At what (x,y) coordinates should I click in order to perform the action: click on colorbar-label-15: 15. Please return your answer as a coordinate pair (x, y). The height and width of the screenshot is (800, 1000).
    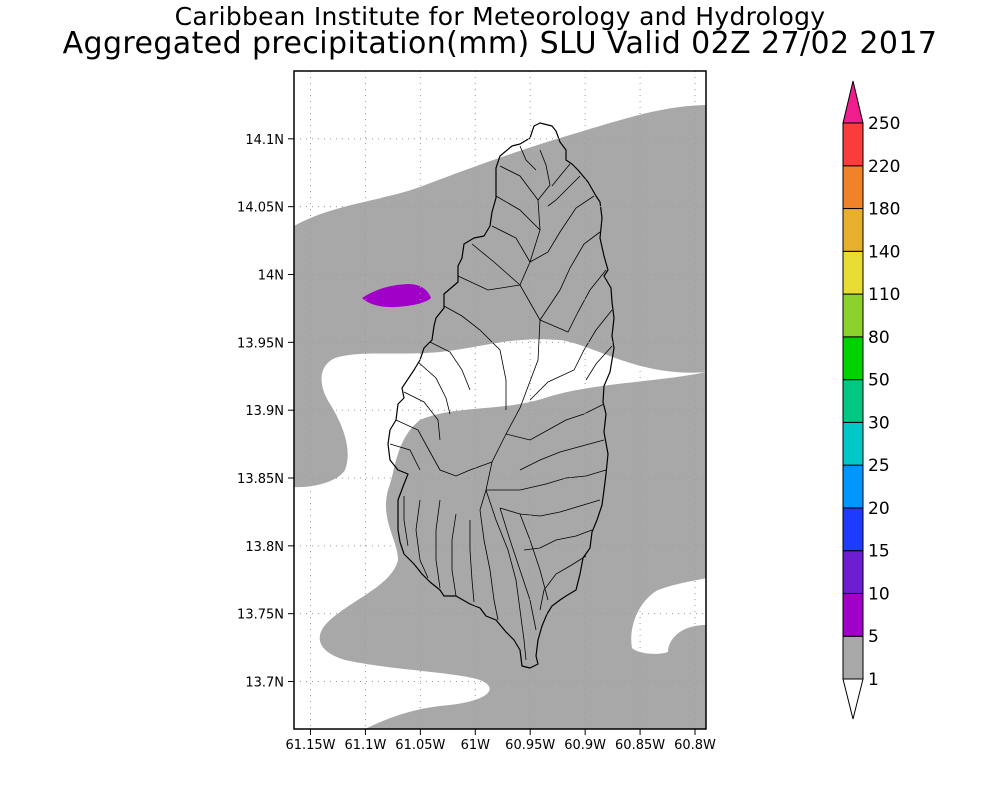
    Looking at the image, I should click on (879, 552).